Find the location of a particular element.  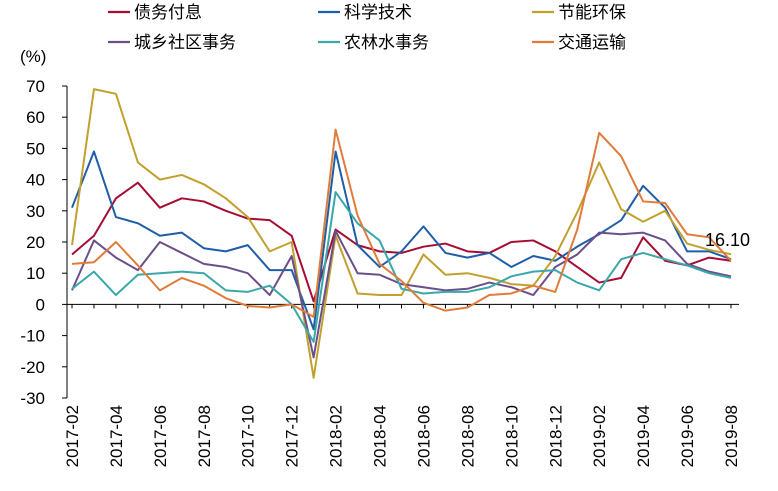

x-tick-label: 2017-04 is located at coordinates (116, 436).